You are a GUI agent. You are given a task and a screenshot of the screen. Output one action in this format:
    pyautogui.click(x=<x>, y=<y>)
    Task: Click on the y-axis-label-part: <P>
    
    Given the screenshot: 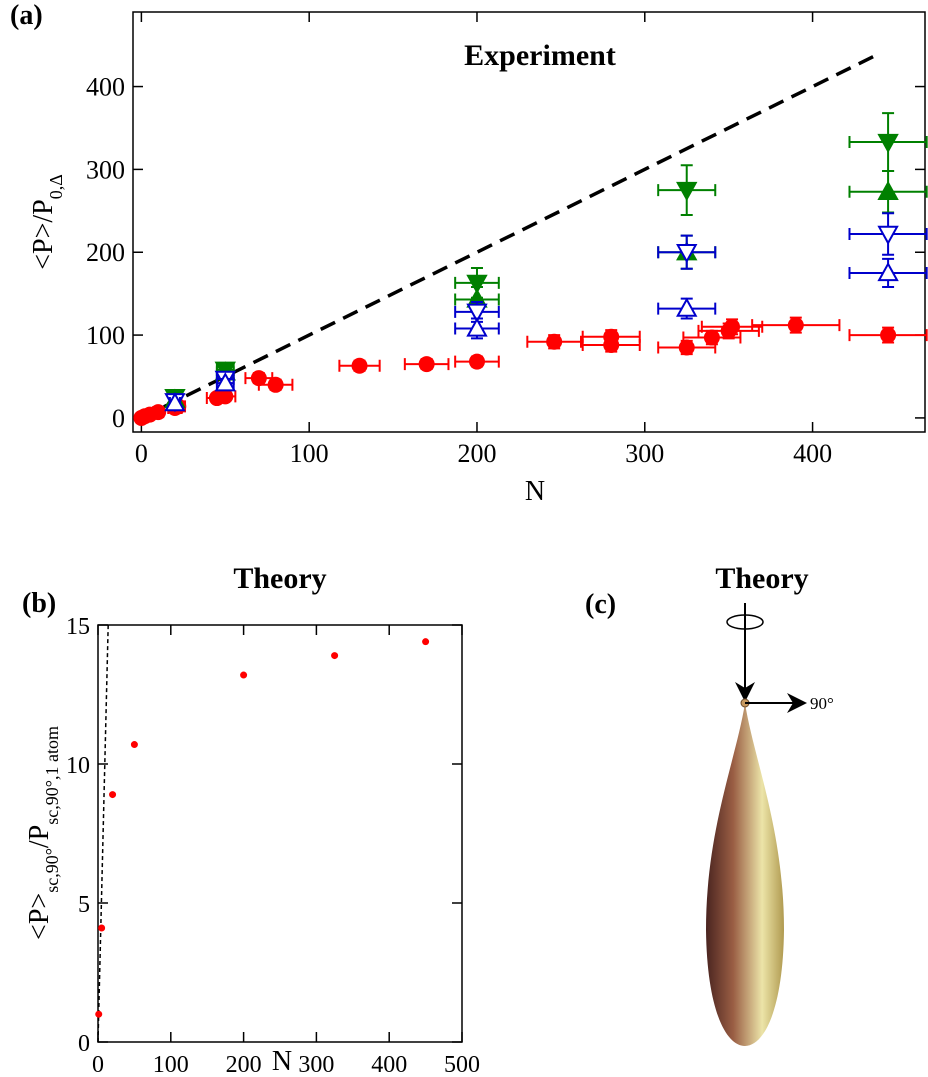 What is the action you would take?
    pyautogui.click(x=39, y=916)
    